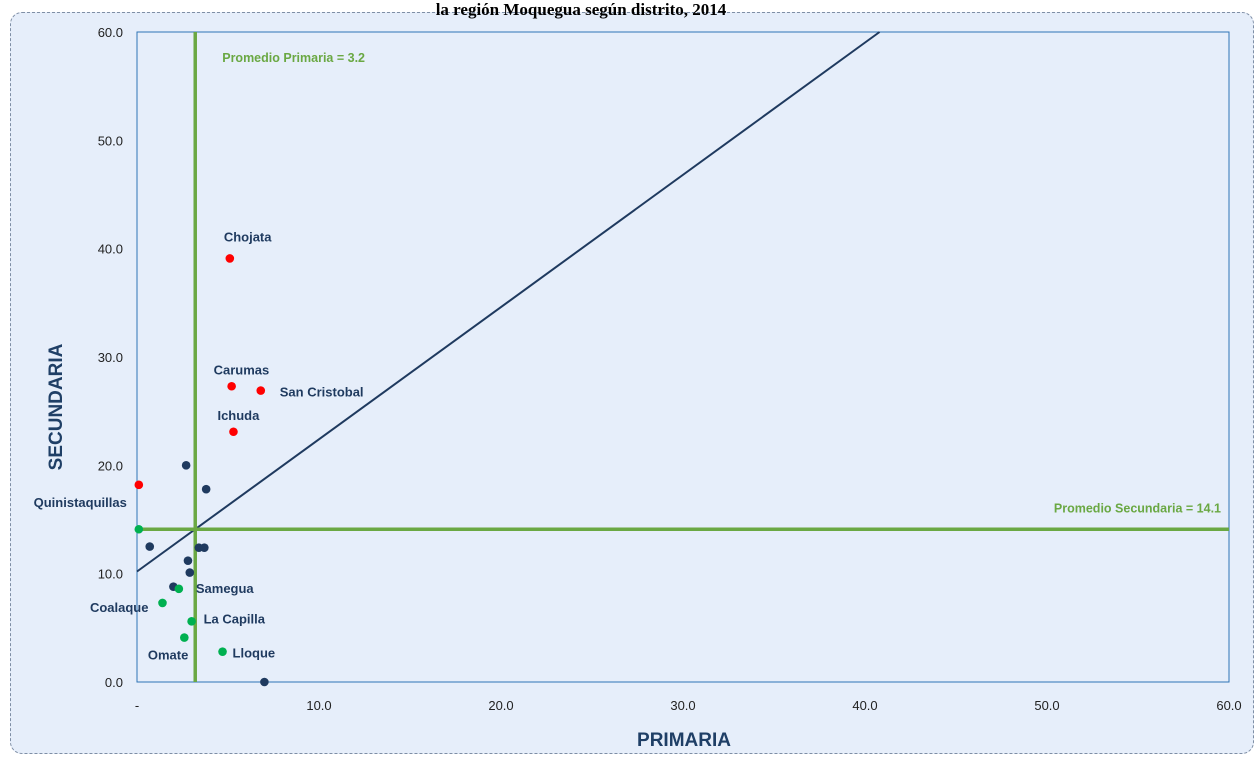 This screenshot has width=1257, height=758. Describe the element at coordinates (322, 392) in the screenshot. I see `point-label: San Cristobal` at that location.